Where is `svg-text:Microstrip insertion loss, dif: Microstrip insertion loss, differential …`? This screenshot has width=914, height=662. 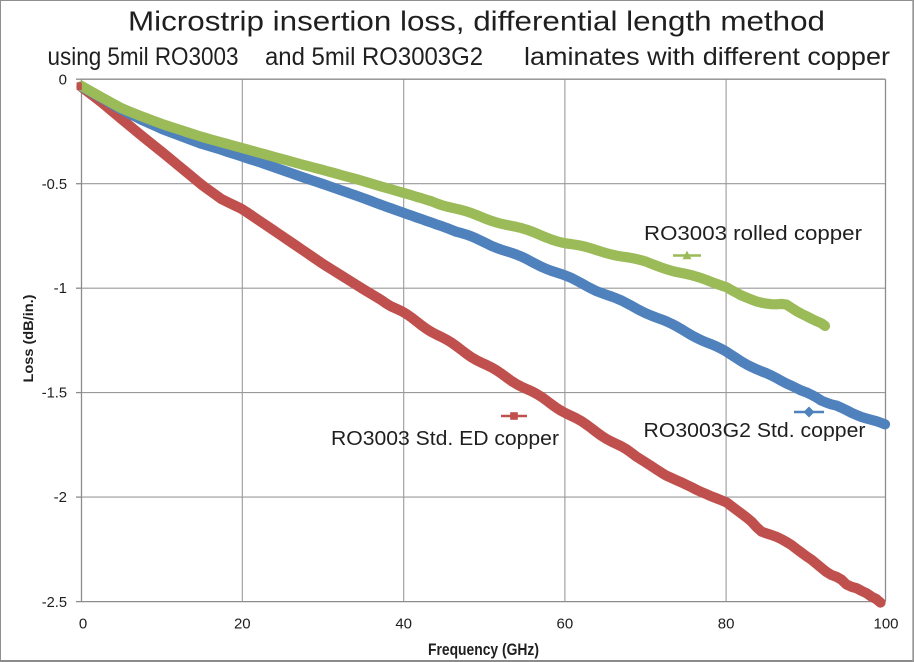 svg-text:Microstrip insertion loss, dif: Microstrip insertion loss, differential … is located at coordinates (476, 21).